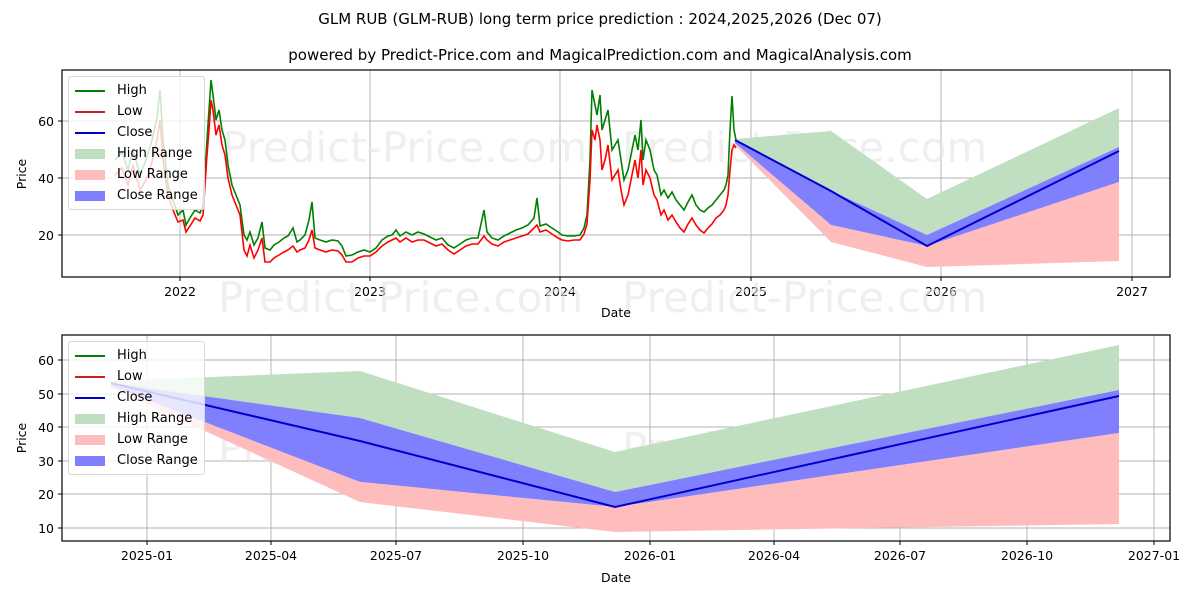 This screenshot has height=600, width=1200. What do you see at coordinates (1154, 555) in the screenshot?
I see `x-tick-label: 2027-01` at bounding box center [1154, 555].